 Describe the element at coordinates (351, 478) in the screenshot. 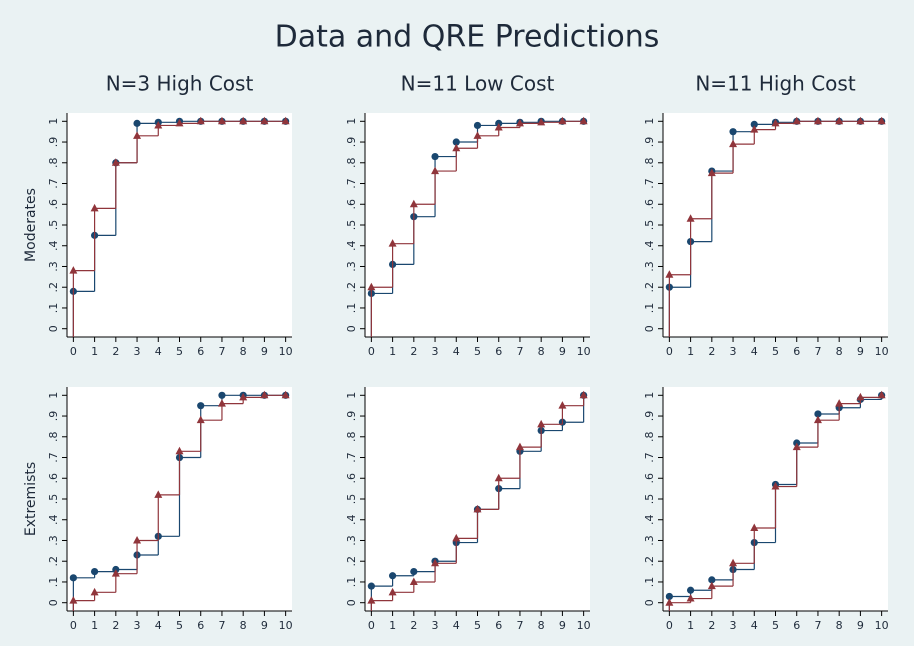

I see `y-tick-label: .6` at that location.